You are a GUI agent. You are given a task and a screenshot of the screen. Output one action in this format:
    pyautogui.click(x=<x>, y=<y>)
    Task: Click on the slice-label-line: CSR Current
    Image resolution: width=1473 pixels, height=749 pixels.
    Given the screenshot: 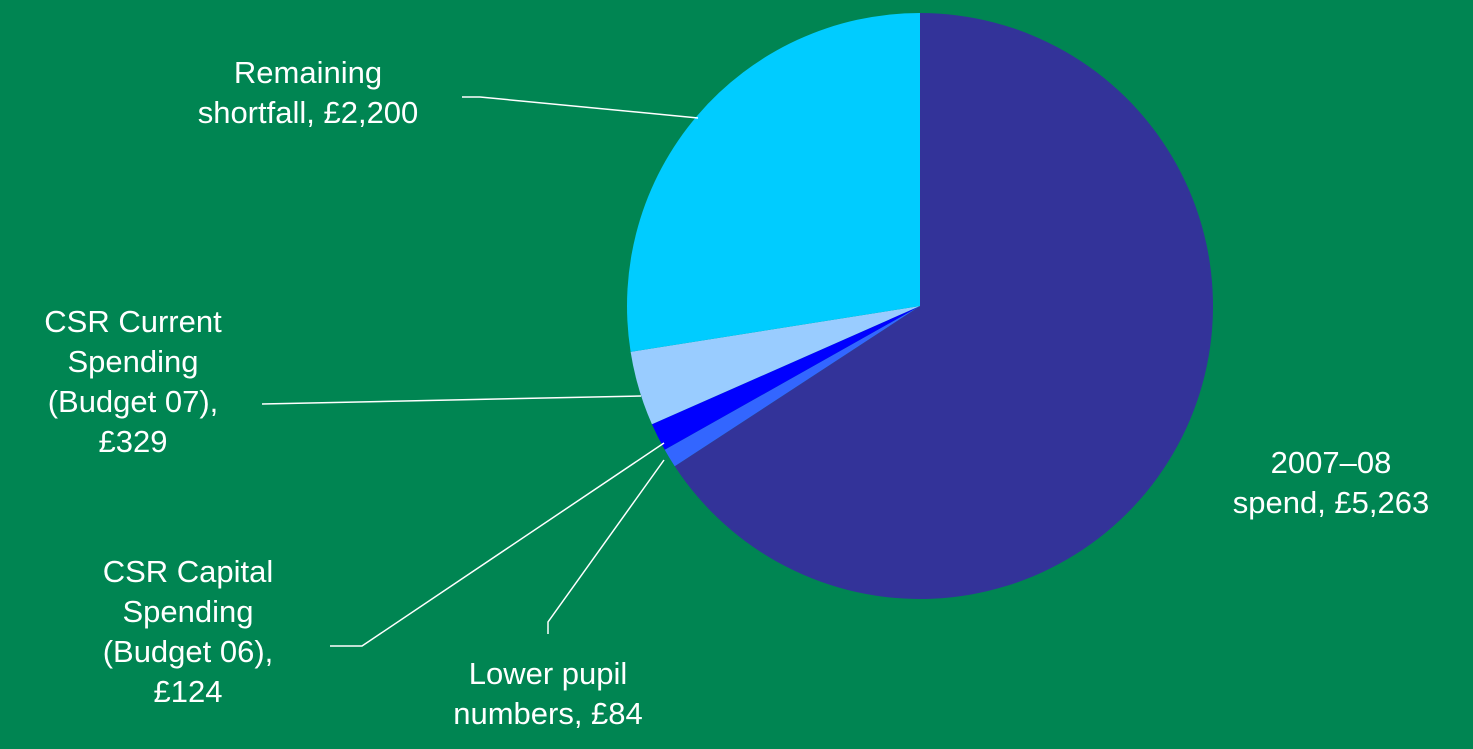 What is the action you would take?
    pyautogui.click(x=133, y=321)
    